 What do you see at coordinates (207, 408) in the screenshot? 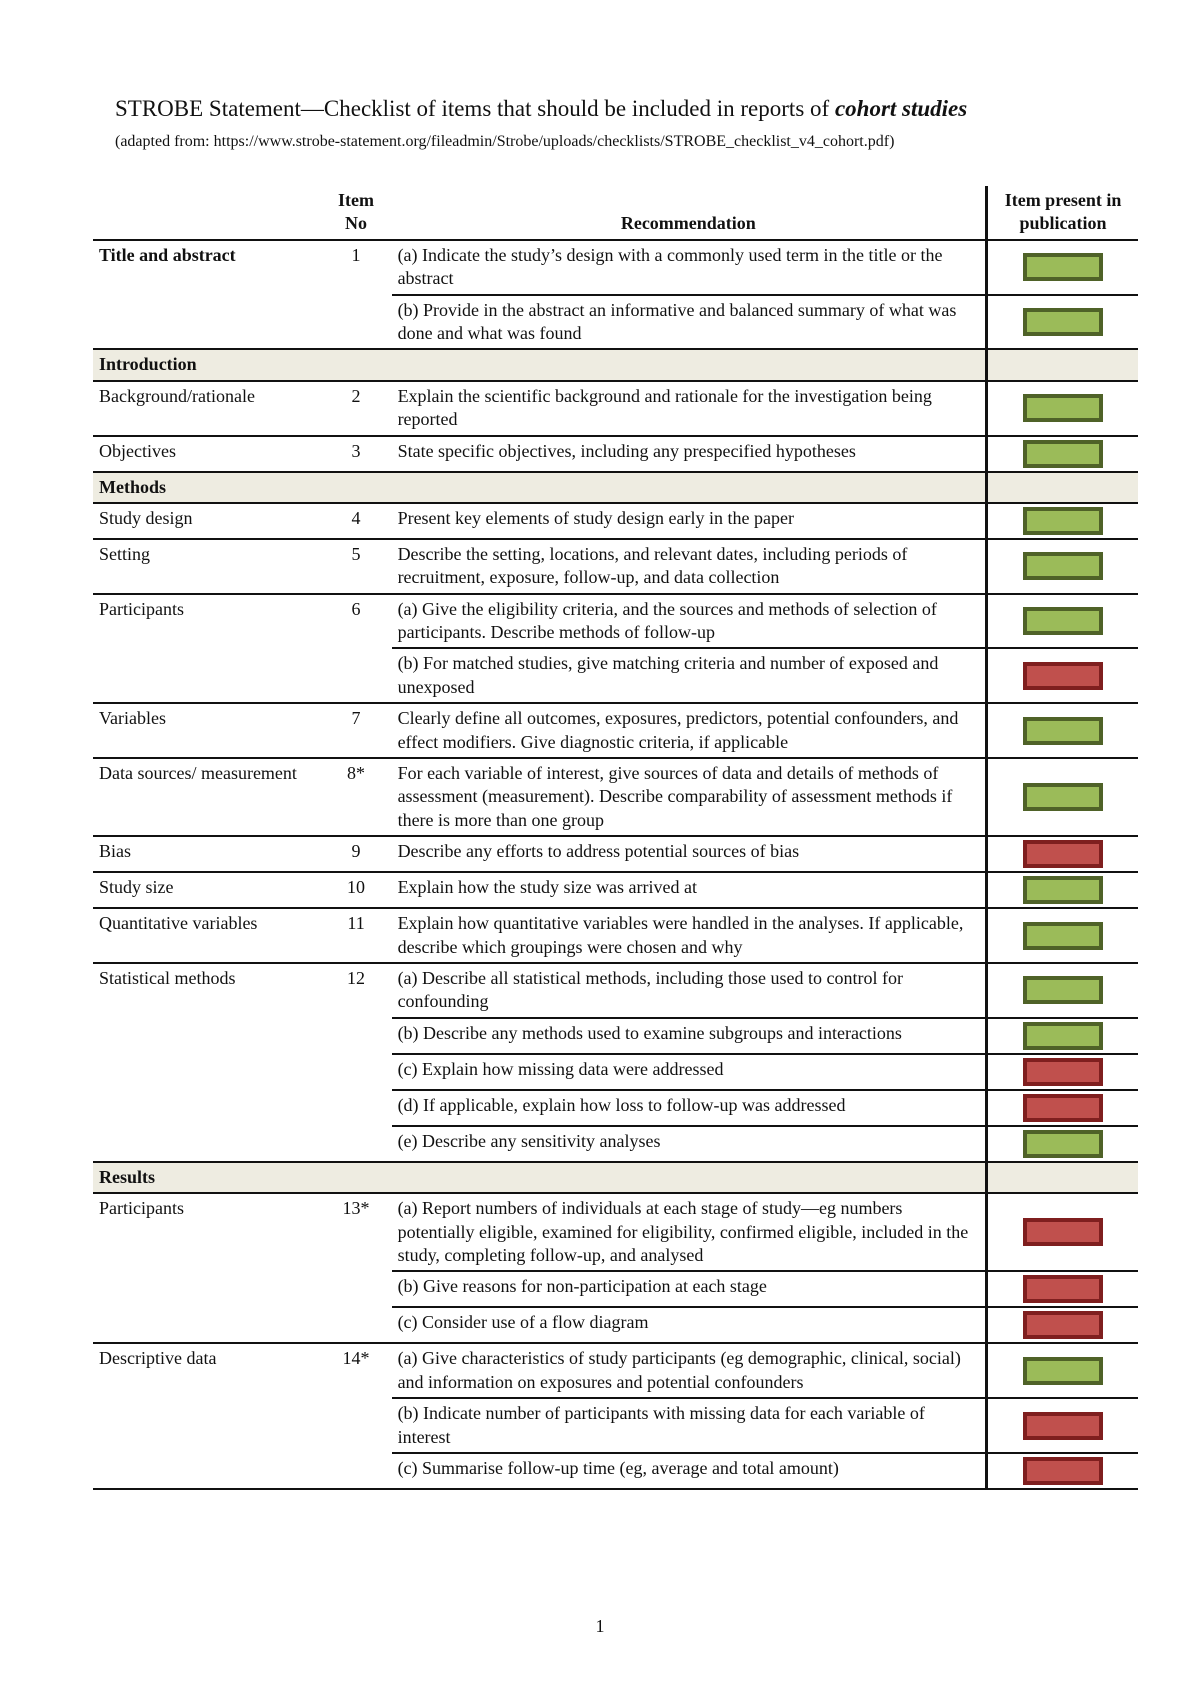
I see `topic: Background/rationale` at bounding box center [207, 408].